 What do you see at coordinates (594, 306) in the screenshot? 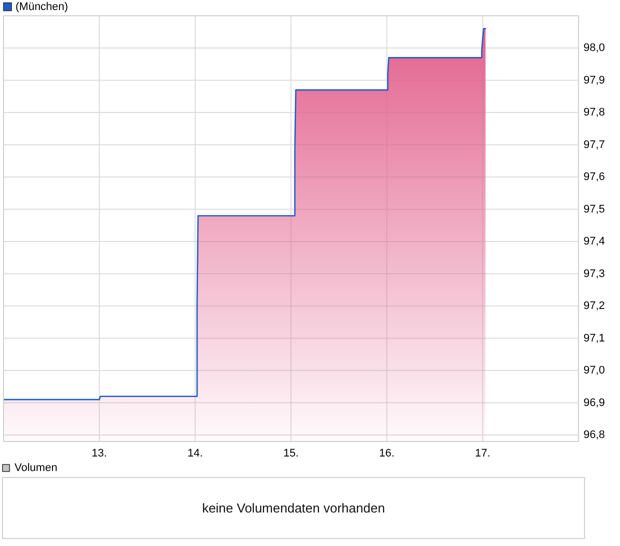
I see `y-tick-label: 97,2` at bounding box center [594, 306].